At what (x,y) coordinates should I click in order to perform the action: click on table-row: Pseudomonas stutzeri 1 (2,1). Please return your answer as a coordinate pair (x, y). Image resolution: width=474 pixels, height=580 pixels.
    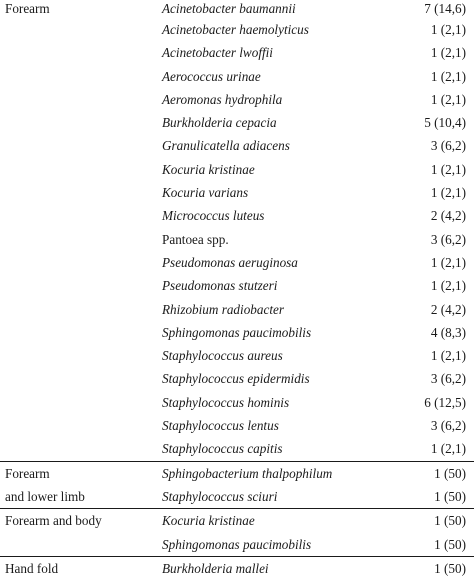
    Looking at the image, I should click on (237, 285).